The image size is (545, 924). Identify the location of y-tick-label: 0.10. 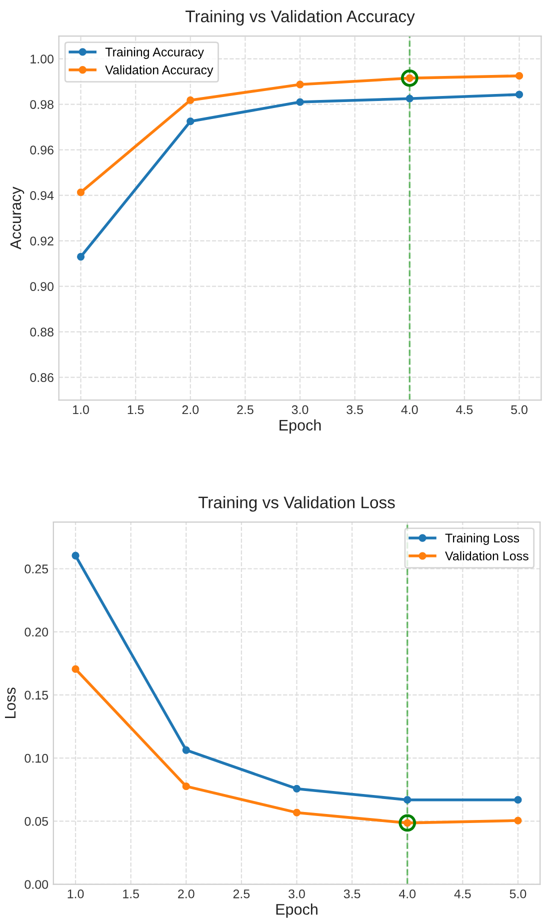
(36, 758).